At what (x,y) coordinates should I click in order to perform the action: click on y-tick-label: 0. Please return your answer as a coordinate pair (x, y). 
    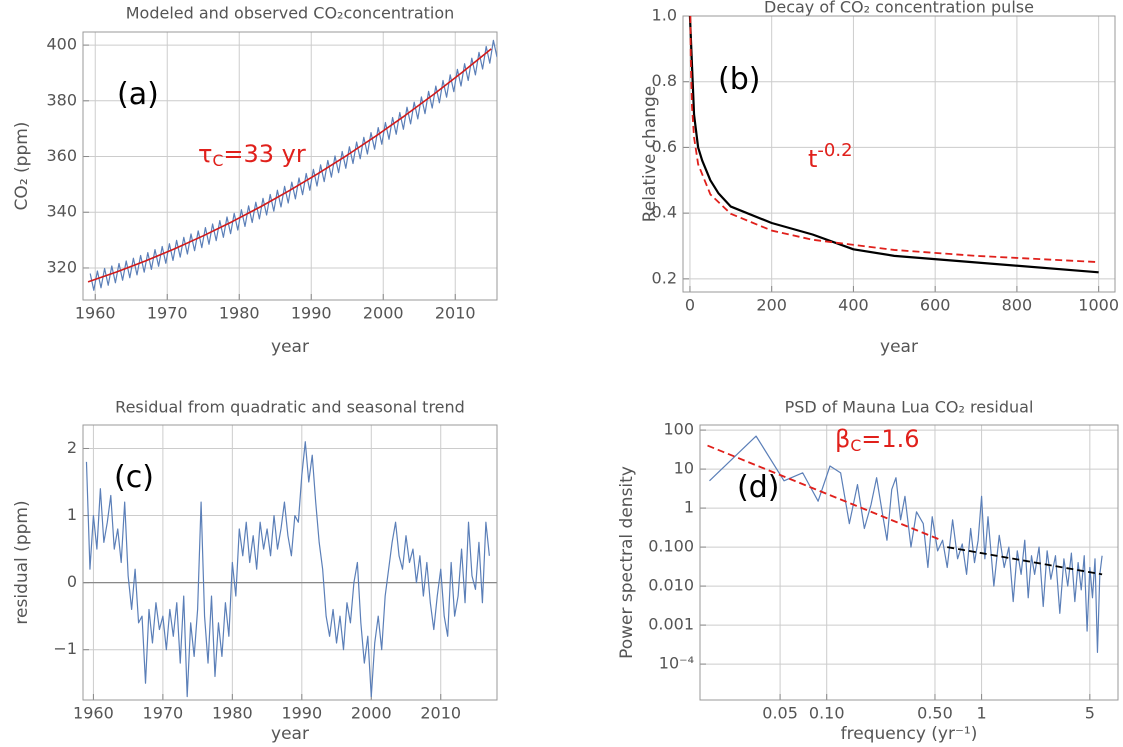
    Looking at the image, I should click on (72, 581).